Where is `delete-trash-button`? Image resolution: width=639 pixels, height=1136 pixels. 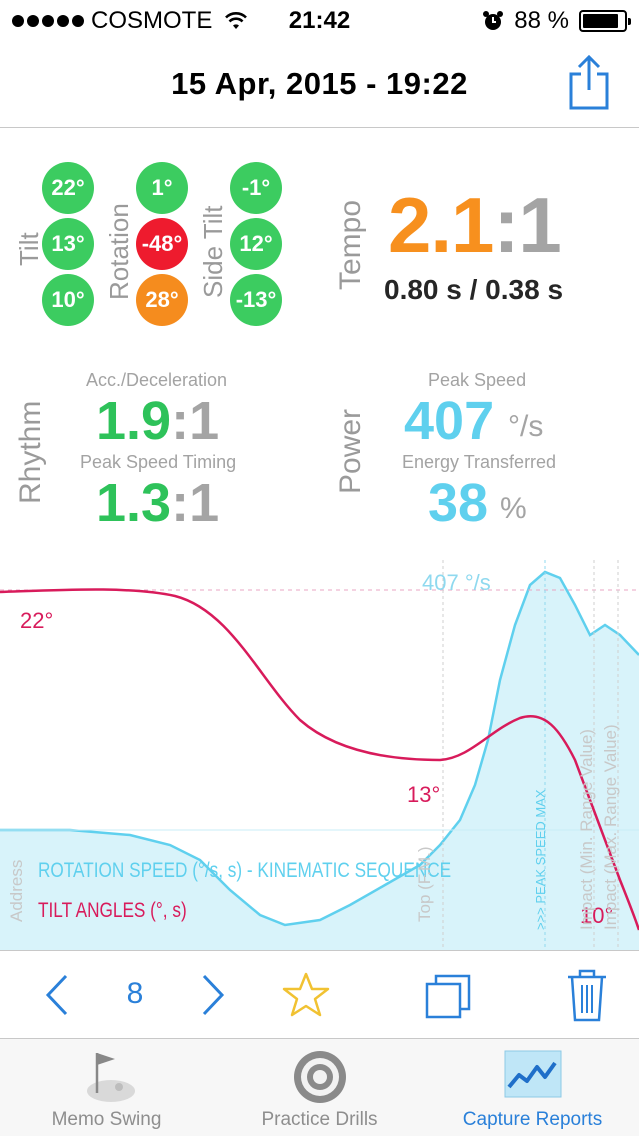 delete-trash-button is located at coordinates (587, 995).